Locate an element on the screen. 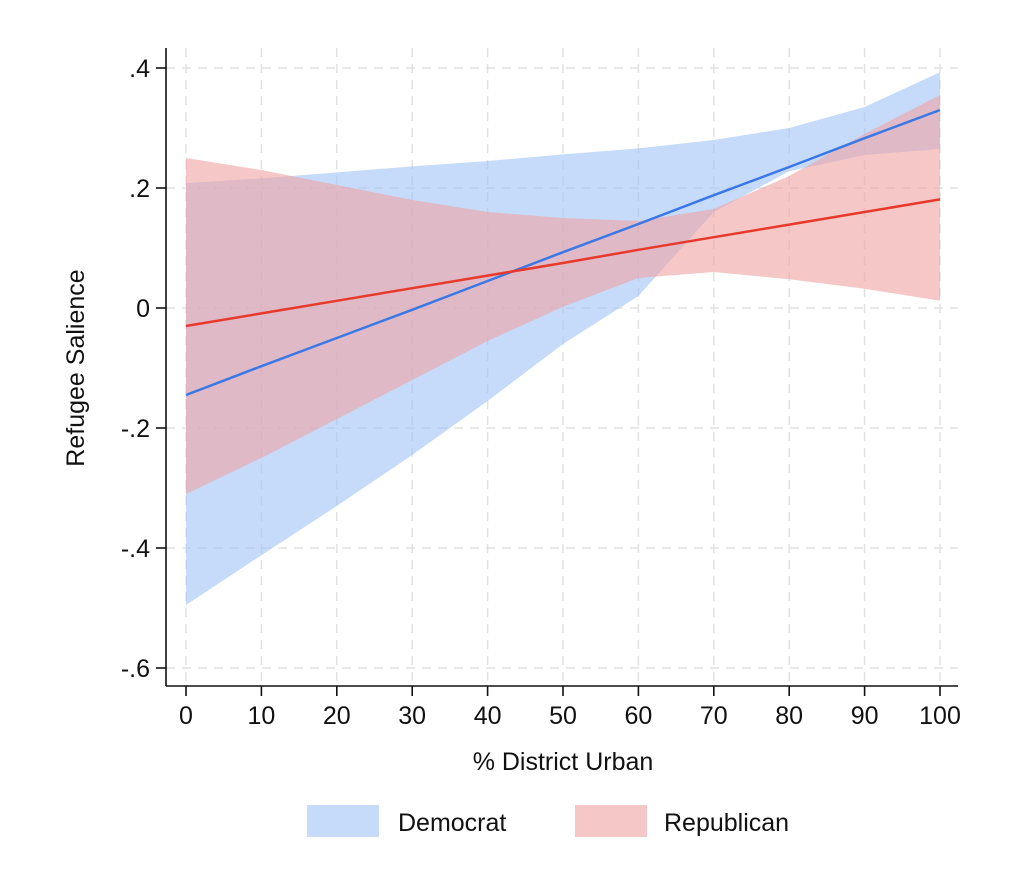 The height and width of the screenshot is (896, 1024). x-tick-label: 80 is located at coordinates (789, 716).